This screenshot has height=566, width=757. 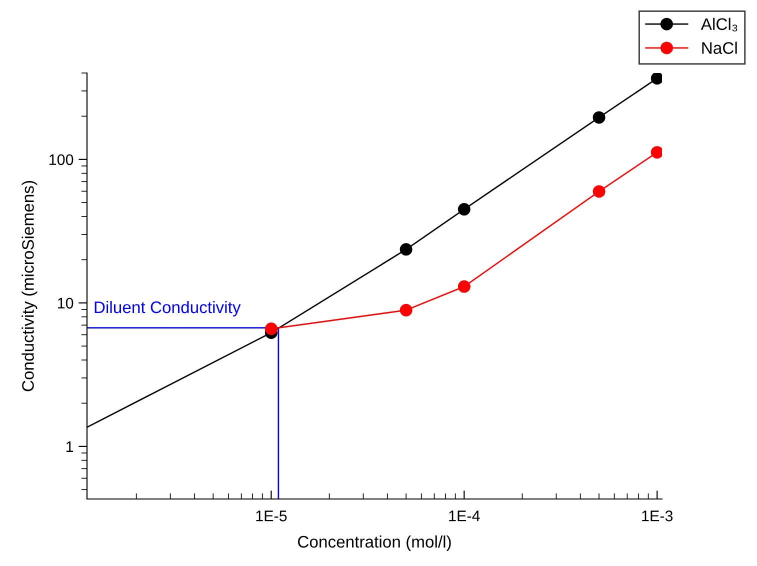 What do you see at coordinates (464, 516) in the screenshot?
I see `x-tick-label: 1E-4` at bounding box center [464, 516].